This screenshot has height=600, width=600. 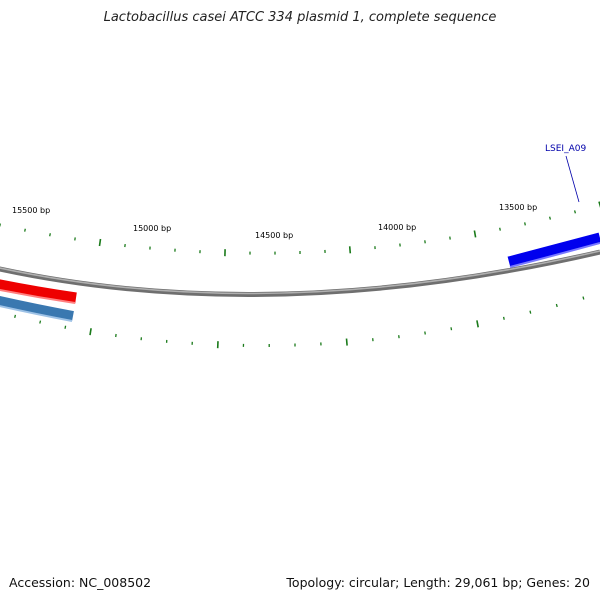 I want to click on gene-label-leader, so click(x=572, y=179).